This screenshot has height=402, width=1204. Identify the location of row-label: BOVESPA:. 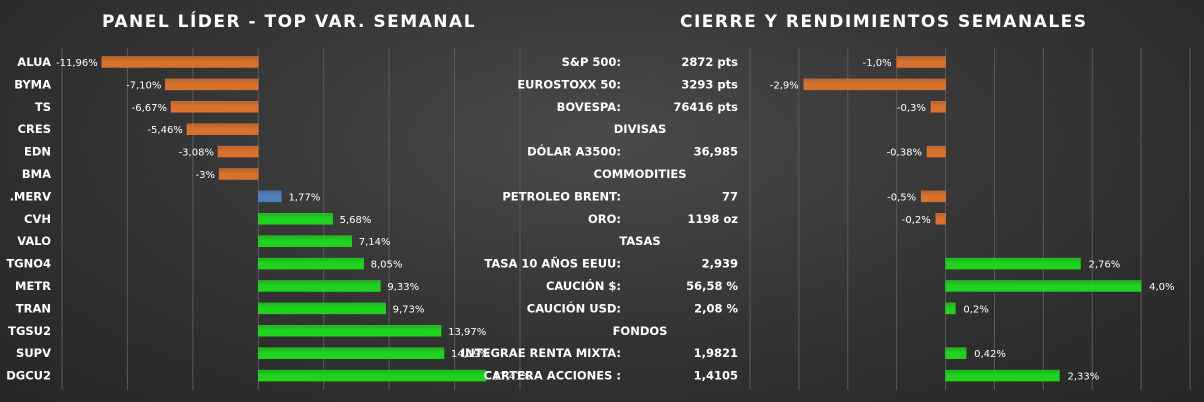
(589, 107).